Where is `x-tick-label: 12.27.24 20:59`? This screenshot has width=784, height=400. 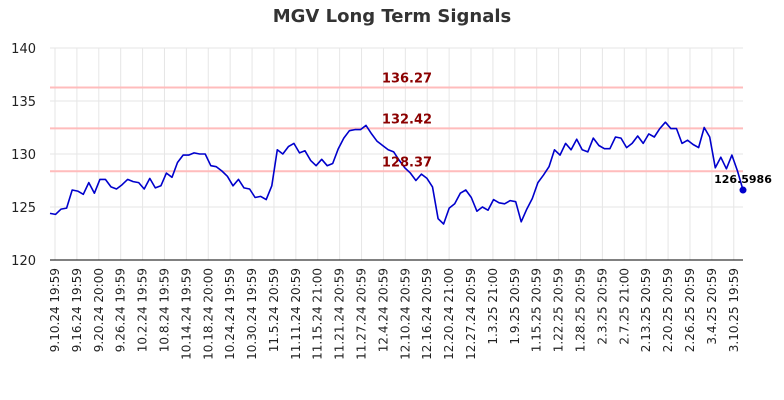 x-tick-label: 12.27.24 20:59 is located at coordinates (471, 314).